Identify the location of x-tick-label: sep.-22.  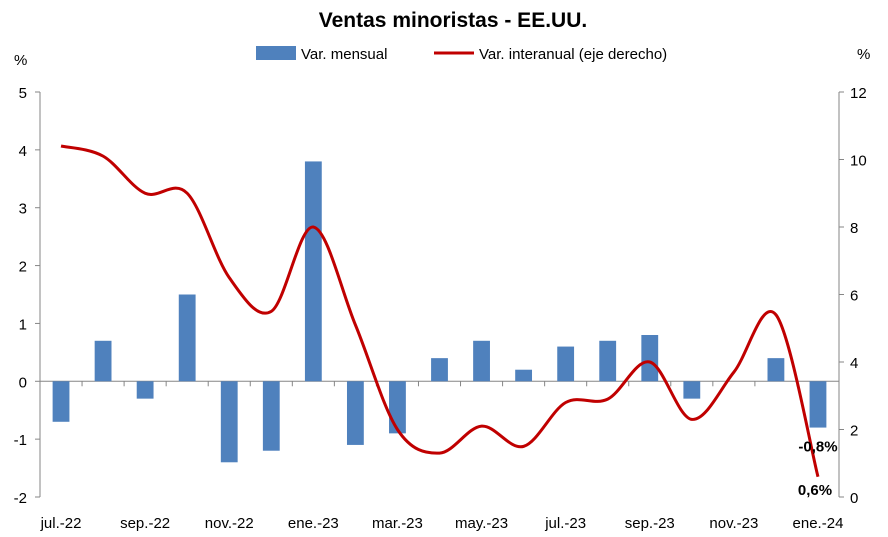
(145, 523).